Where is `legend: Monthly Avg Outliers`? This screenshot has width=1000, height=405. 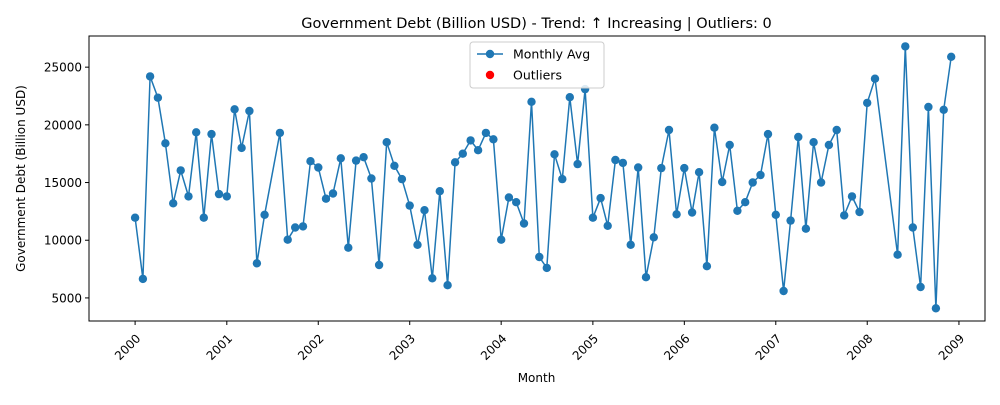
legend: Monthly Avg Outliers is located at coordinates (537, 65).